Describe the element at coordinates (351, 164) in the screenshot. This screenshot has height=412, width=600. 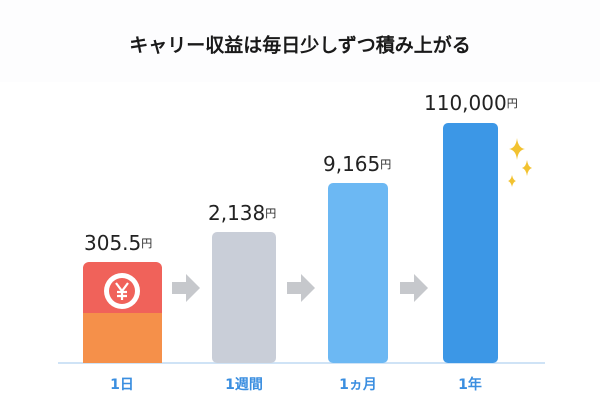
I see `value-number: 9,165` at that location.